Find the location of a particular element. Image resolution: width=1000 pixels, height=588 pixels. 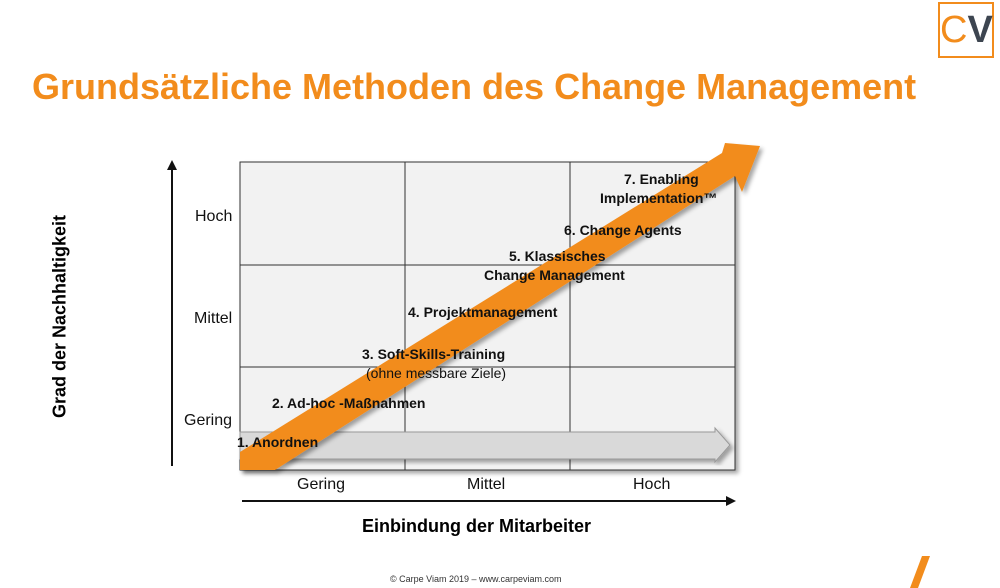

step-6: 6. Change Agents is located at coordinates (623, 230).